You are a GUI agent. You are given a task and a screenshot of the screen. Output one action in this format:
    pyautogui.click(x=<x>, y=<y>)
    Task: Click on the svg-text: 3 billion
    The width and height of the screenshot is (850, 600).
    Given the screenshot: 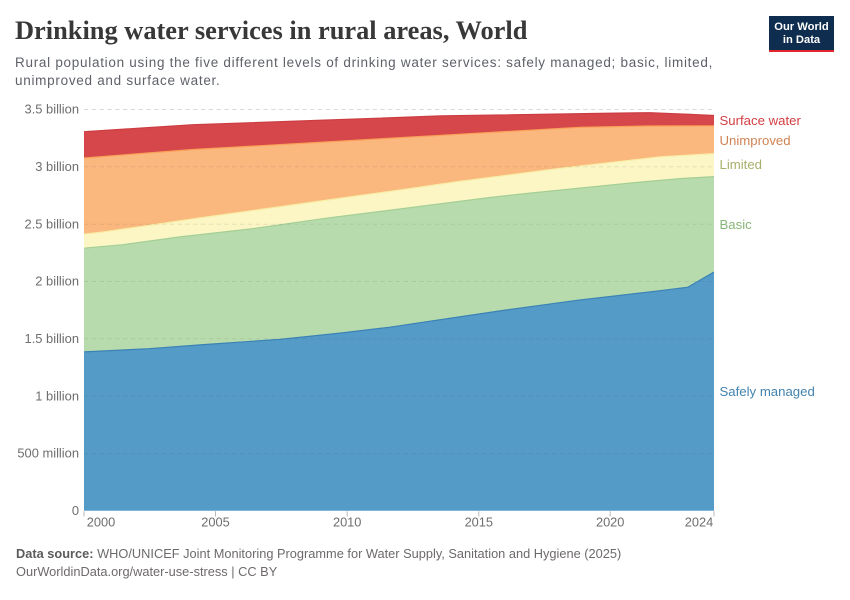 What is the action you would take?
    pyautogui.click(x=57, y=166)
    